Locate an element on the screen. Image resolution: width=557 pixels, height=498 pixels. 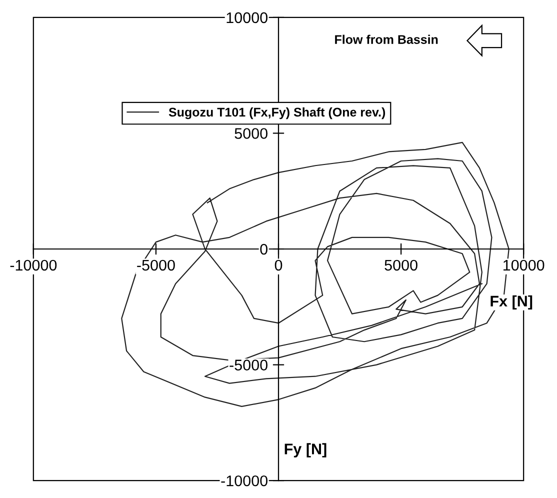
x-tick-label: -5000 is located at coordinates (156, 265).